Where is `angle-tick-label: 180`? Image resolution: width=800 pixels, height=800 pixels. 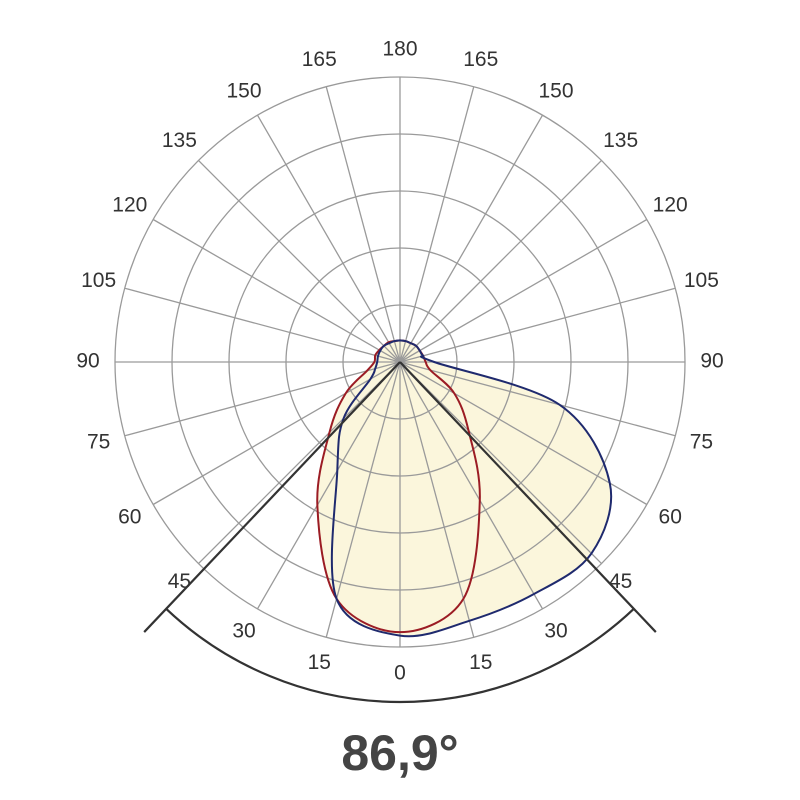 angle-tick-label: 180 is located at coordinates (399, 49).